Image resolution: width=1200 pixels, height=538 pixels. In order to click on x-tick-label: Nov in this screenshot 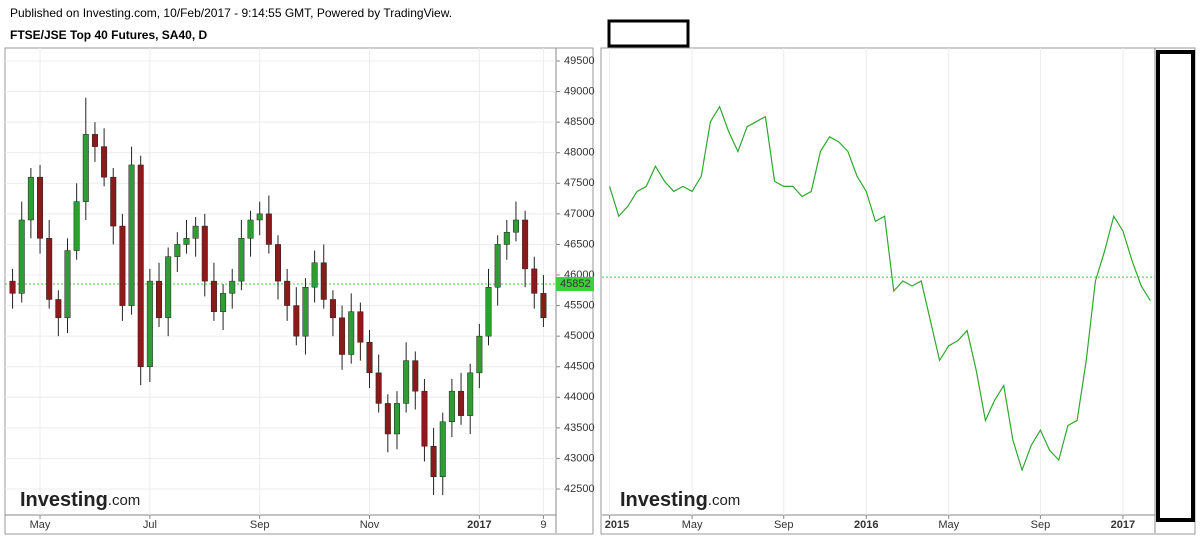, I will do `click(370, 525)`.